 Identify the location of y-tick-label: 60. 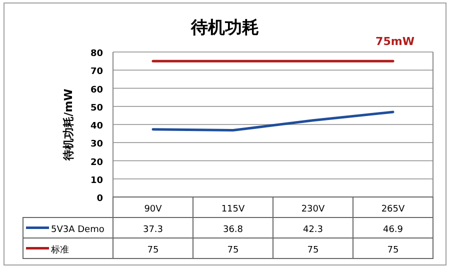
(96, 90).